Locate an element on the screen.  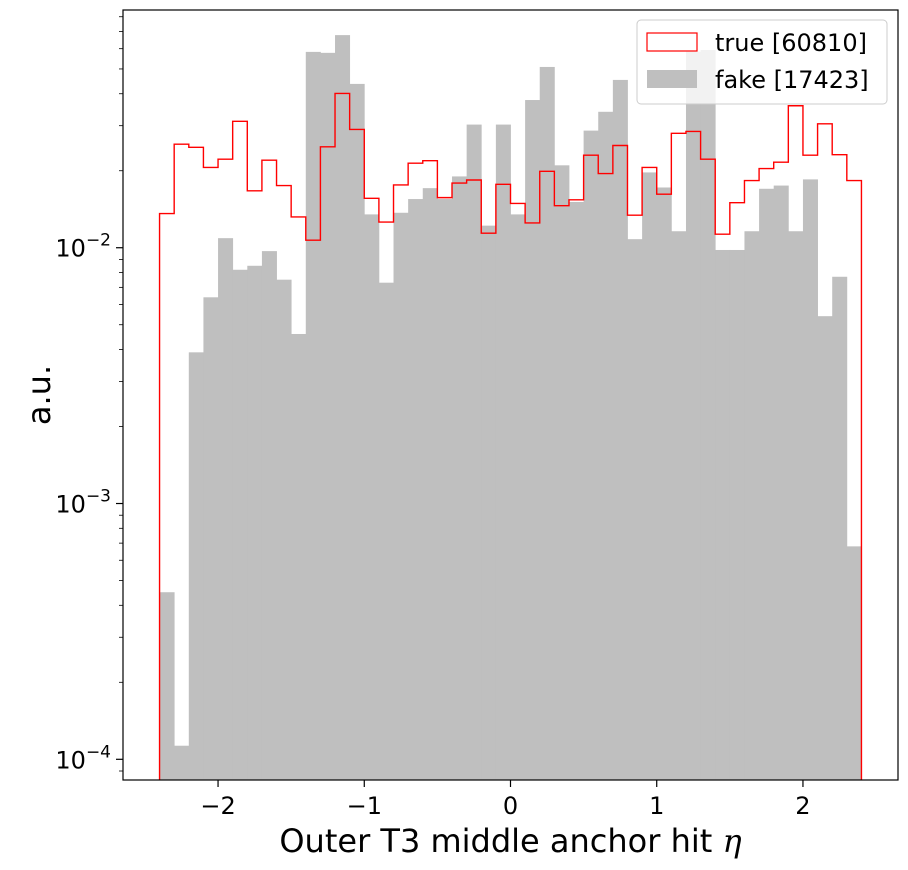
y-axis-ticks: 10⁻⁴ 10⁻³ 10⁻² is located at coordinates (89, 395).